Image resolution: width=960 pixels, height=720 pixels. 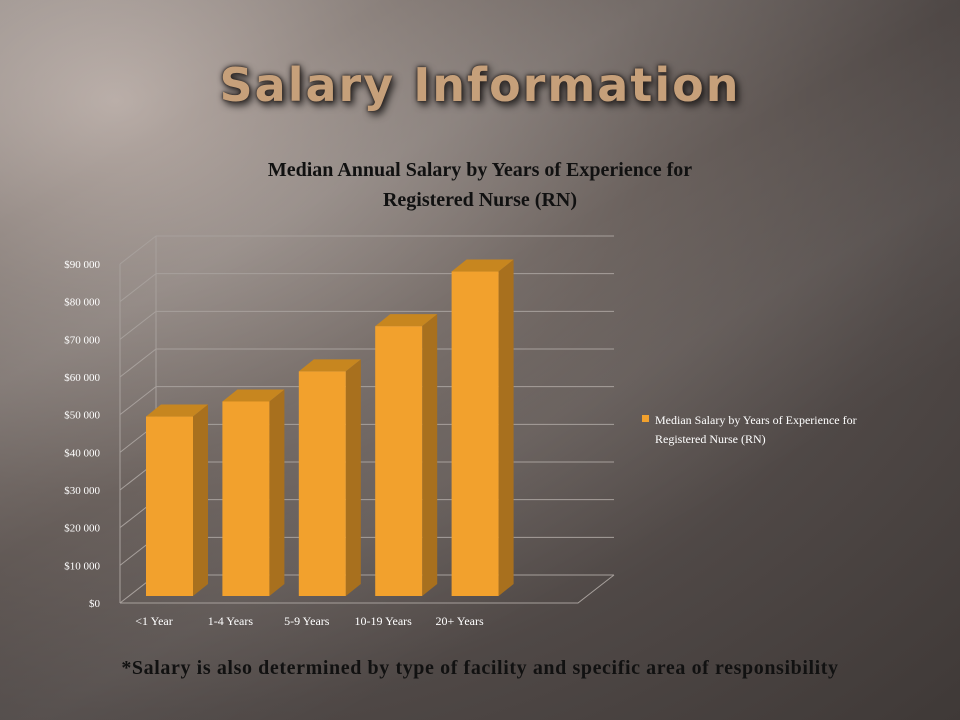 I want to click on y-tick-label: $0, so click(x=95, y=604).